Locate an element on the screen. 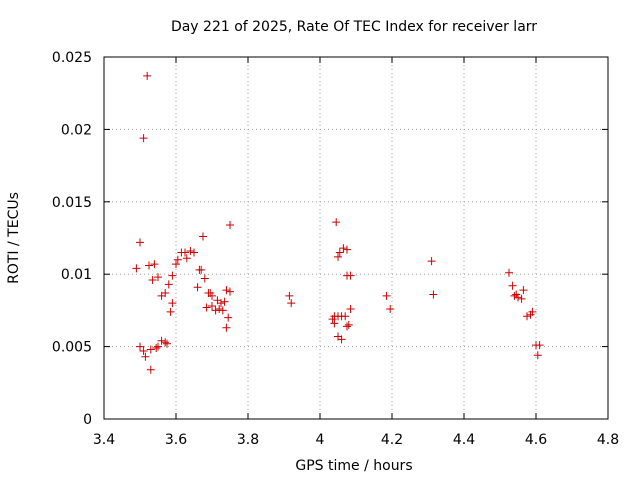 The height and width of the screenshot is (480, 640). y-tick-label: 0.015 is located at coordinates (72, 203).